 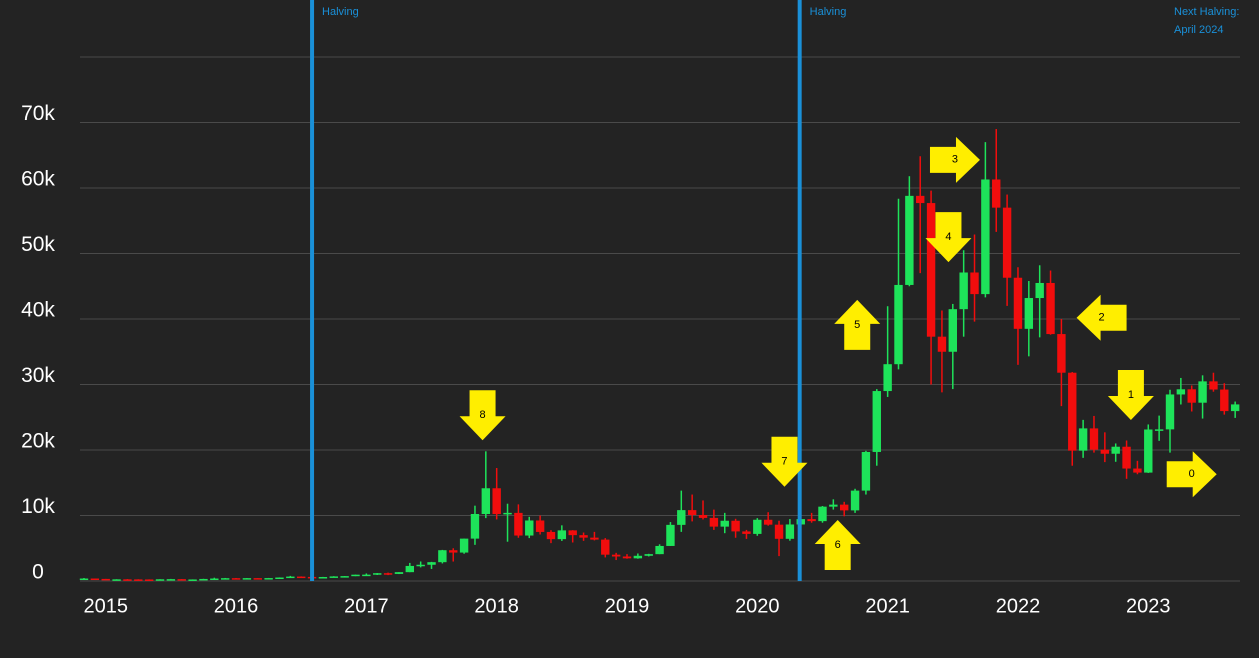 I want to click on y-tick-label: 60k, so click(x=38, y=179).